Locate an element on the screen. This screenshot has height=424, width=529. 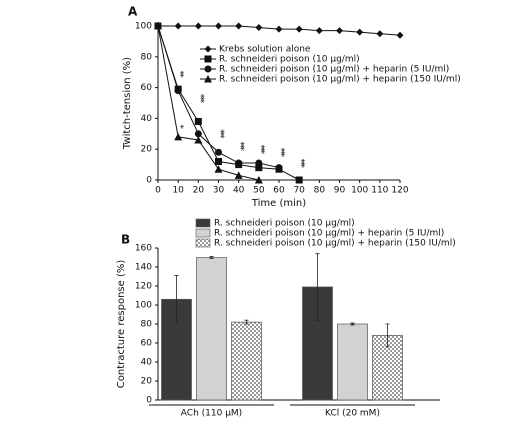
legend-label: Krebs solution alone is located at coordinates (265, 50).